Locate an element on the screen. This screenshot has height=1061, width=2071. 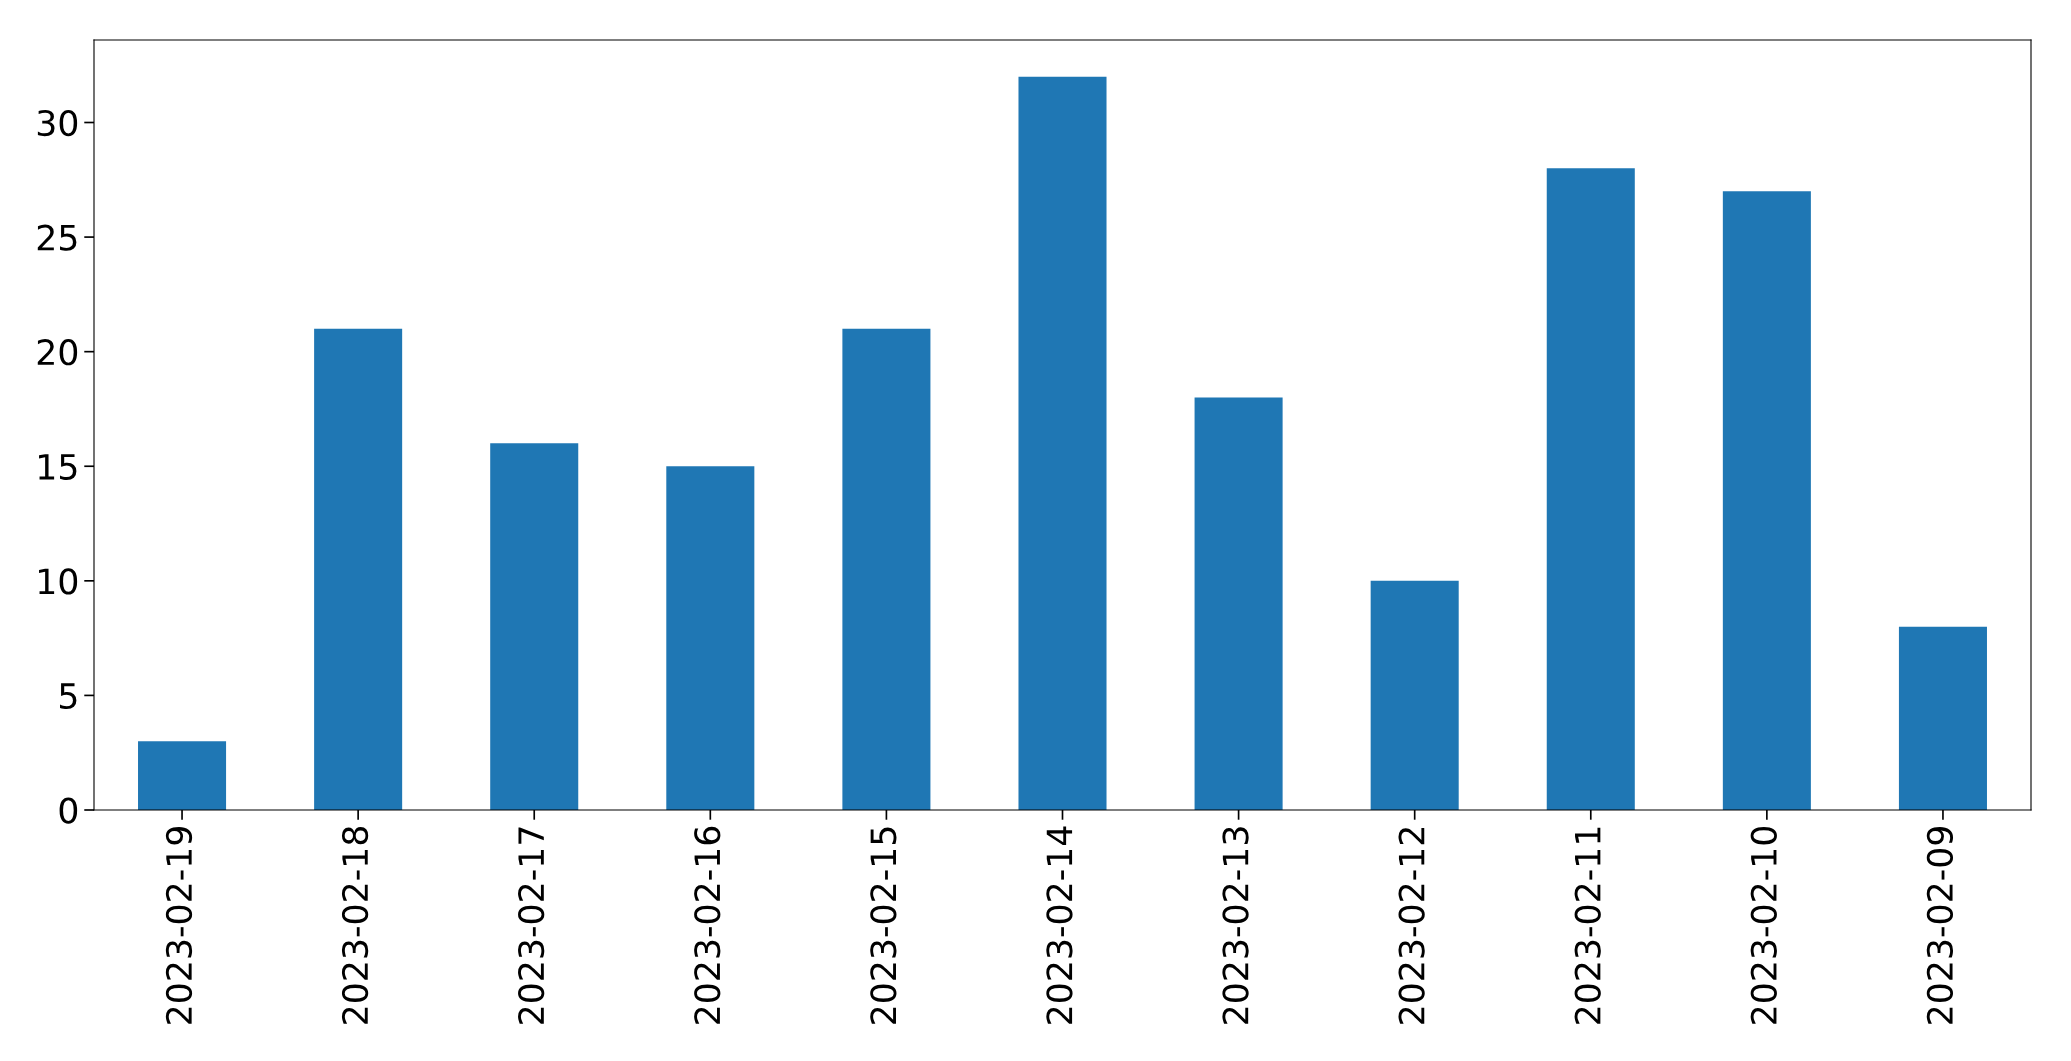
x-tick-label: 2023-02-12 is located at coordinates (1411, 926).